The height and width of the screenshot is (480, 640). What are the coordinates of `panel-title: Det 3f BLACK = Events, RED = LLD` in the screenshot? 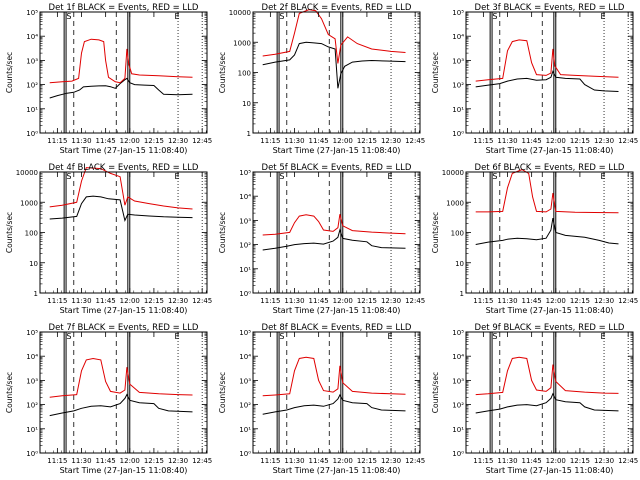 It's located at (550, 8).